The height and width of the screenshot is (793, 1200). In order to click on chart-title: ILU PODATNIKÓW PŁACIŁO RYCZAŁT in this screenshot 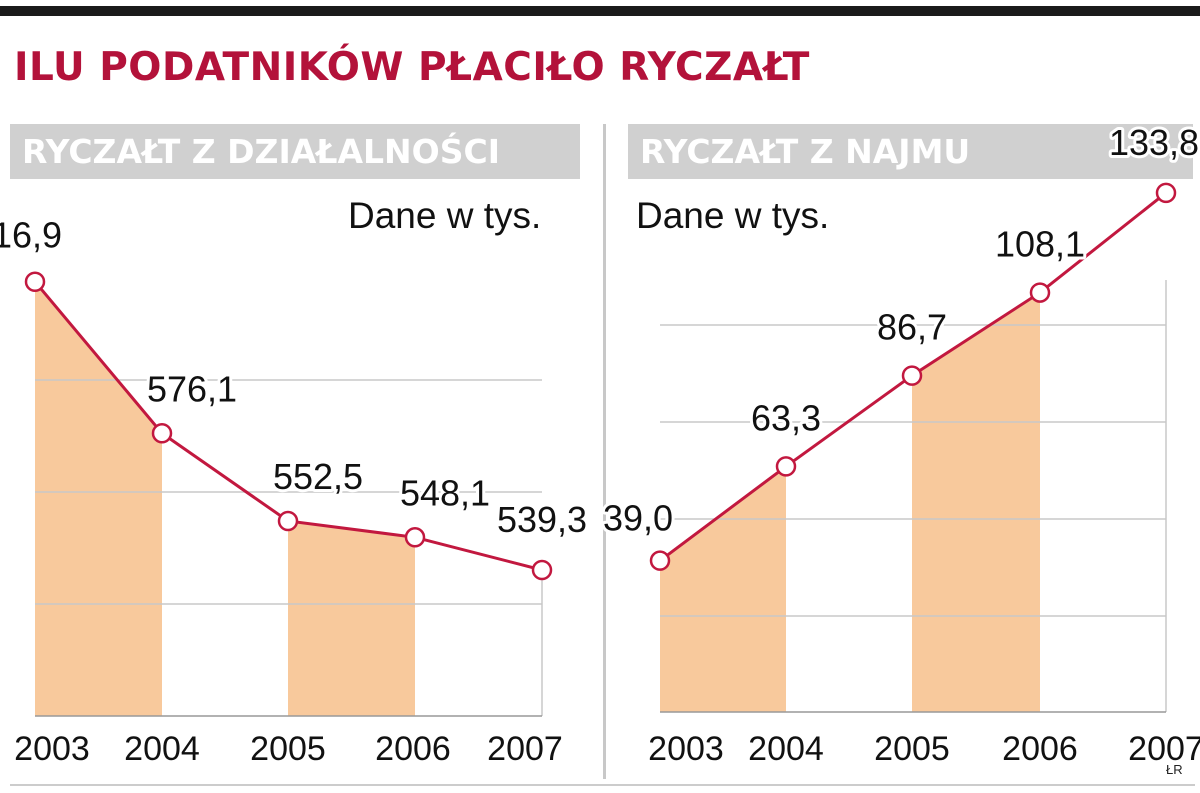, I will do `click(412, 67)`.